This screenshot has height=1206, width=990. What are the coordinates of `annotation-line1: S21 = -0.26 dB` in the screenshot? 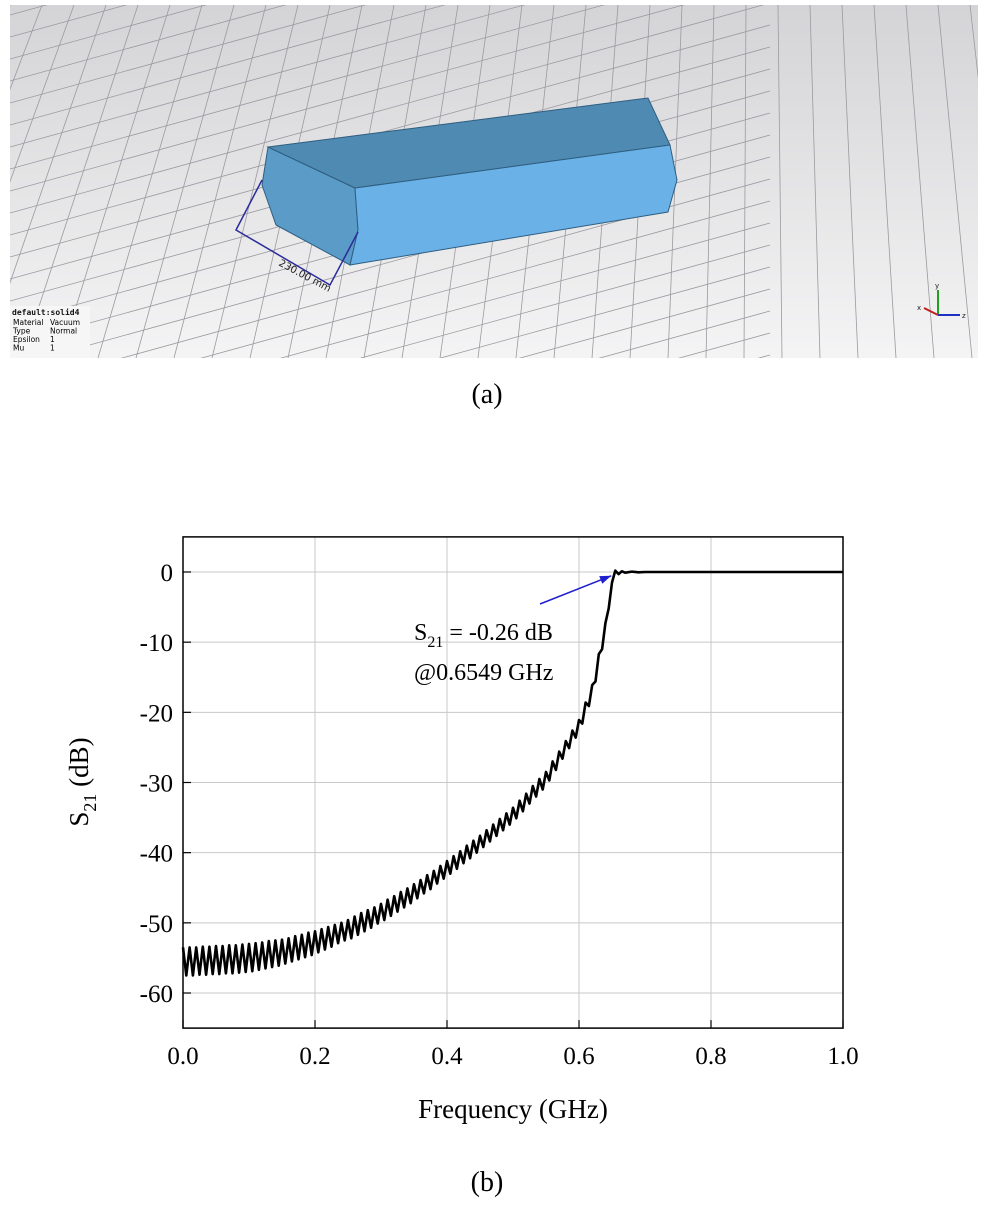 It's located at (483, 635).